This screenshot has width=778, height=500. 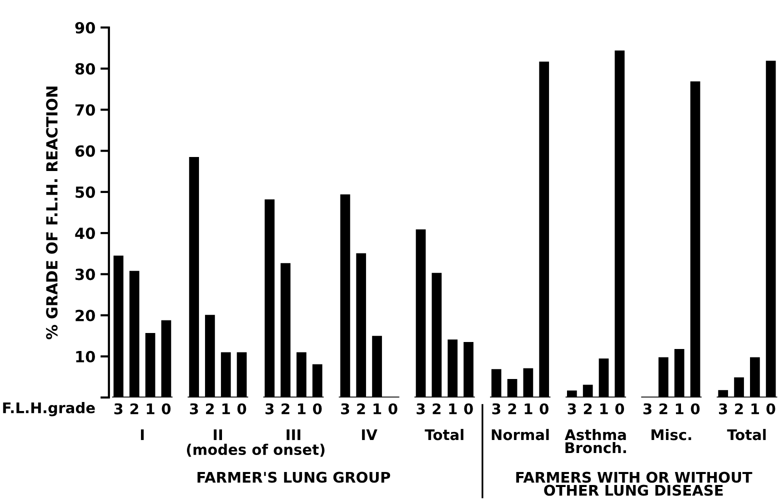 What do you see at coordinates (634, 484) in the screenshot?
I see `text: FARMERS WITH OR WITHOUT OTHER LUNG DISEASE` at bounding box center [634, 484].